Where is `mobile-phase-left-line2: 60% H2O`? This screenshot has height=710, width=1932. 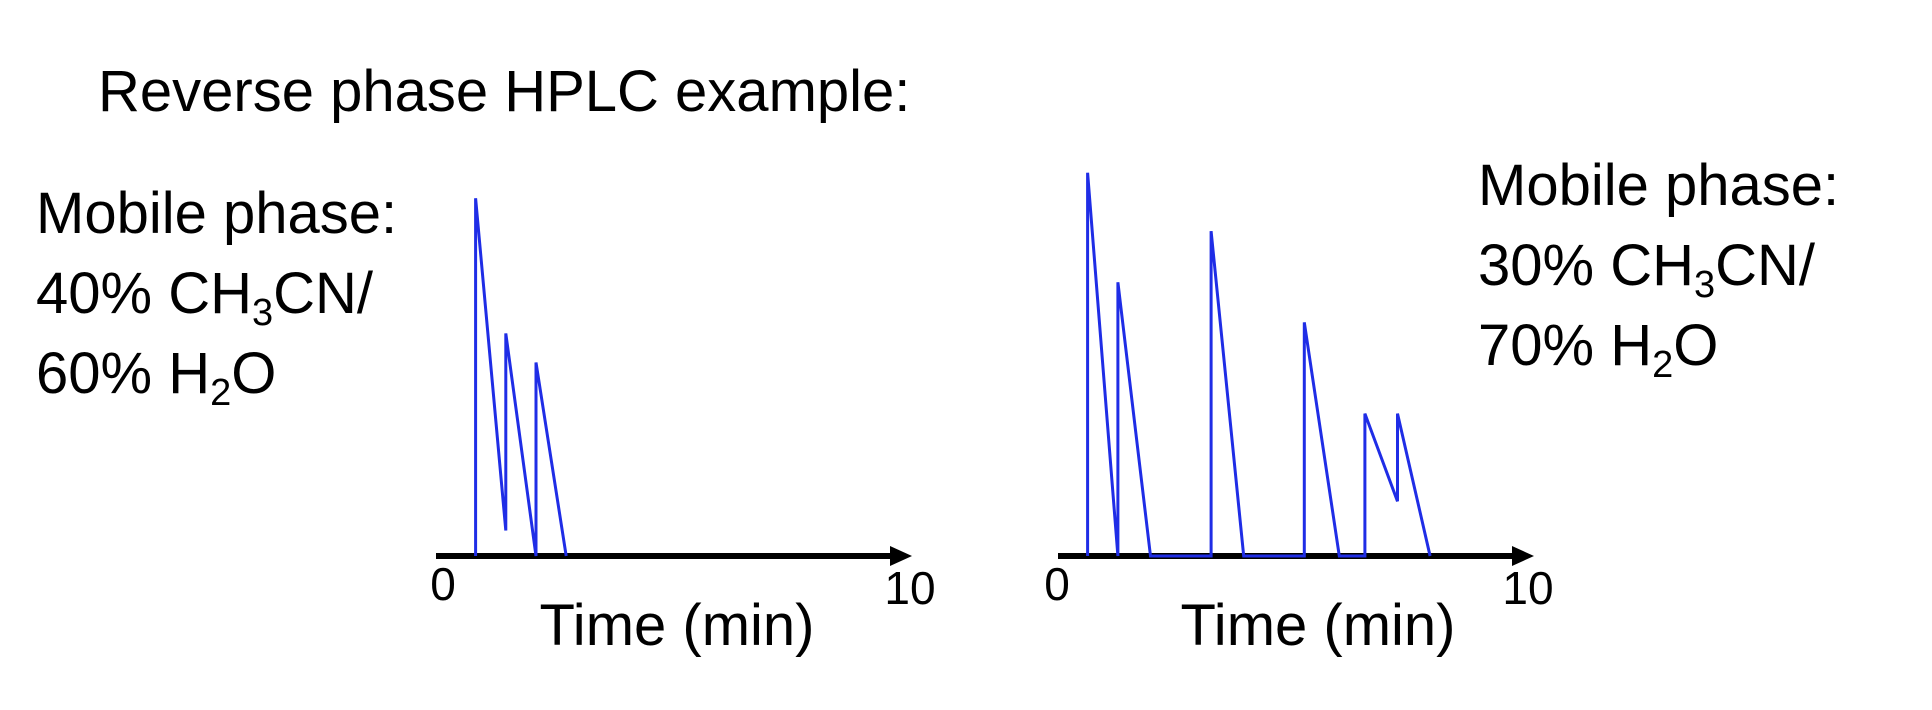 mobile-phase-left-line2: 60% H2O is located at coordinates (216, 374).